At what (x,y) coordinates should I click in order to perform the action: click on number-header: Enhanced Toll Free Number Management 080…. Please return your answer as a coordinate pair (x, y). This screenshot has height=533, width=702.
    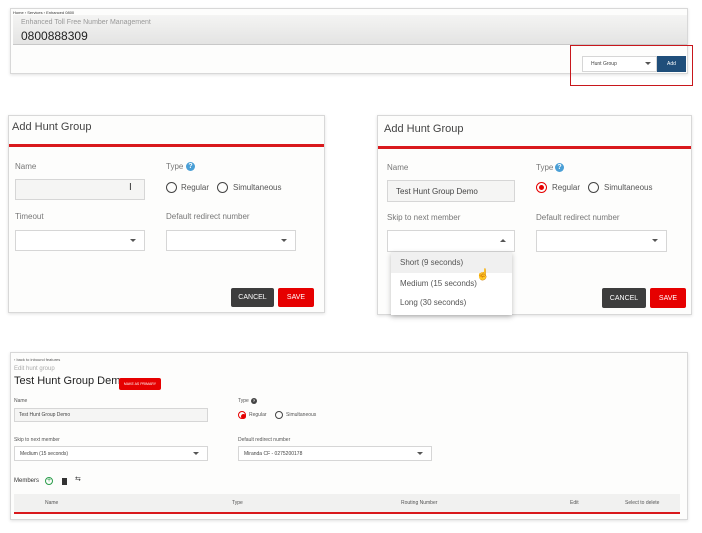
    Looking at the image, I should click on (350, 30).